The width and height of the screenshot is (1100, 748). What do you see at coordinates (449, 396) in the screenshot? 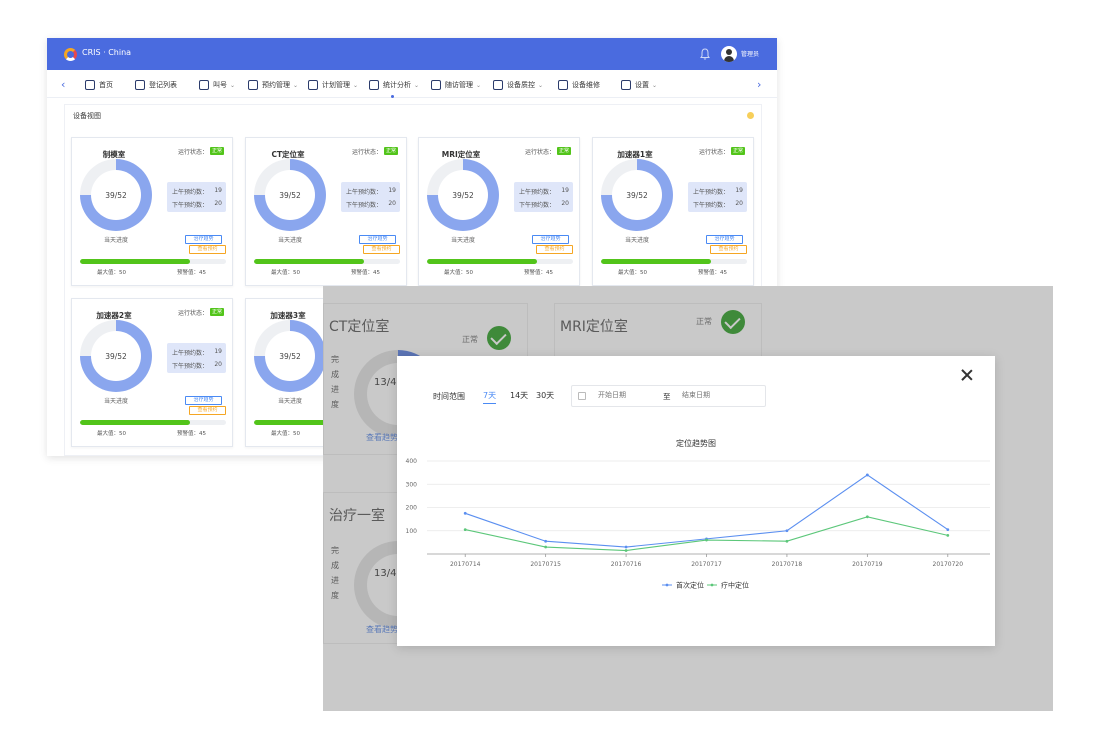
I see `time-range-label: 时间范围` at bounding box center [449, 396].